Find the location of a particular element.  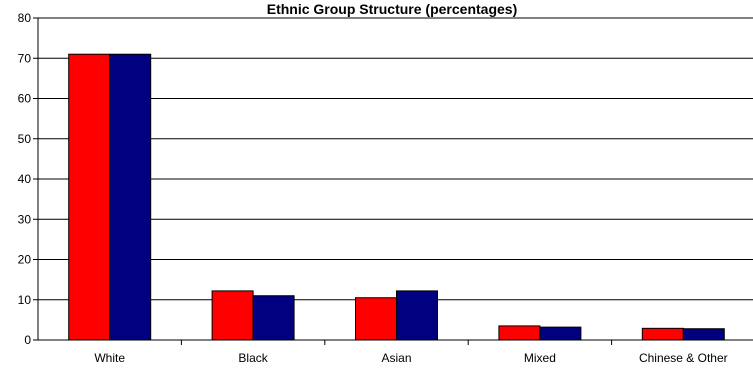

y-tick-label: 20 is located at coordinates (25, 260).